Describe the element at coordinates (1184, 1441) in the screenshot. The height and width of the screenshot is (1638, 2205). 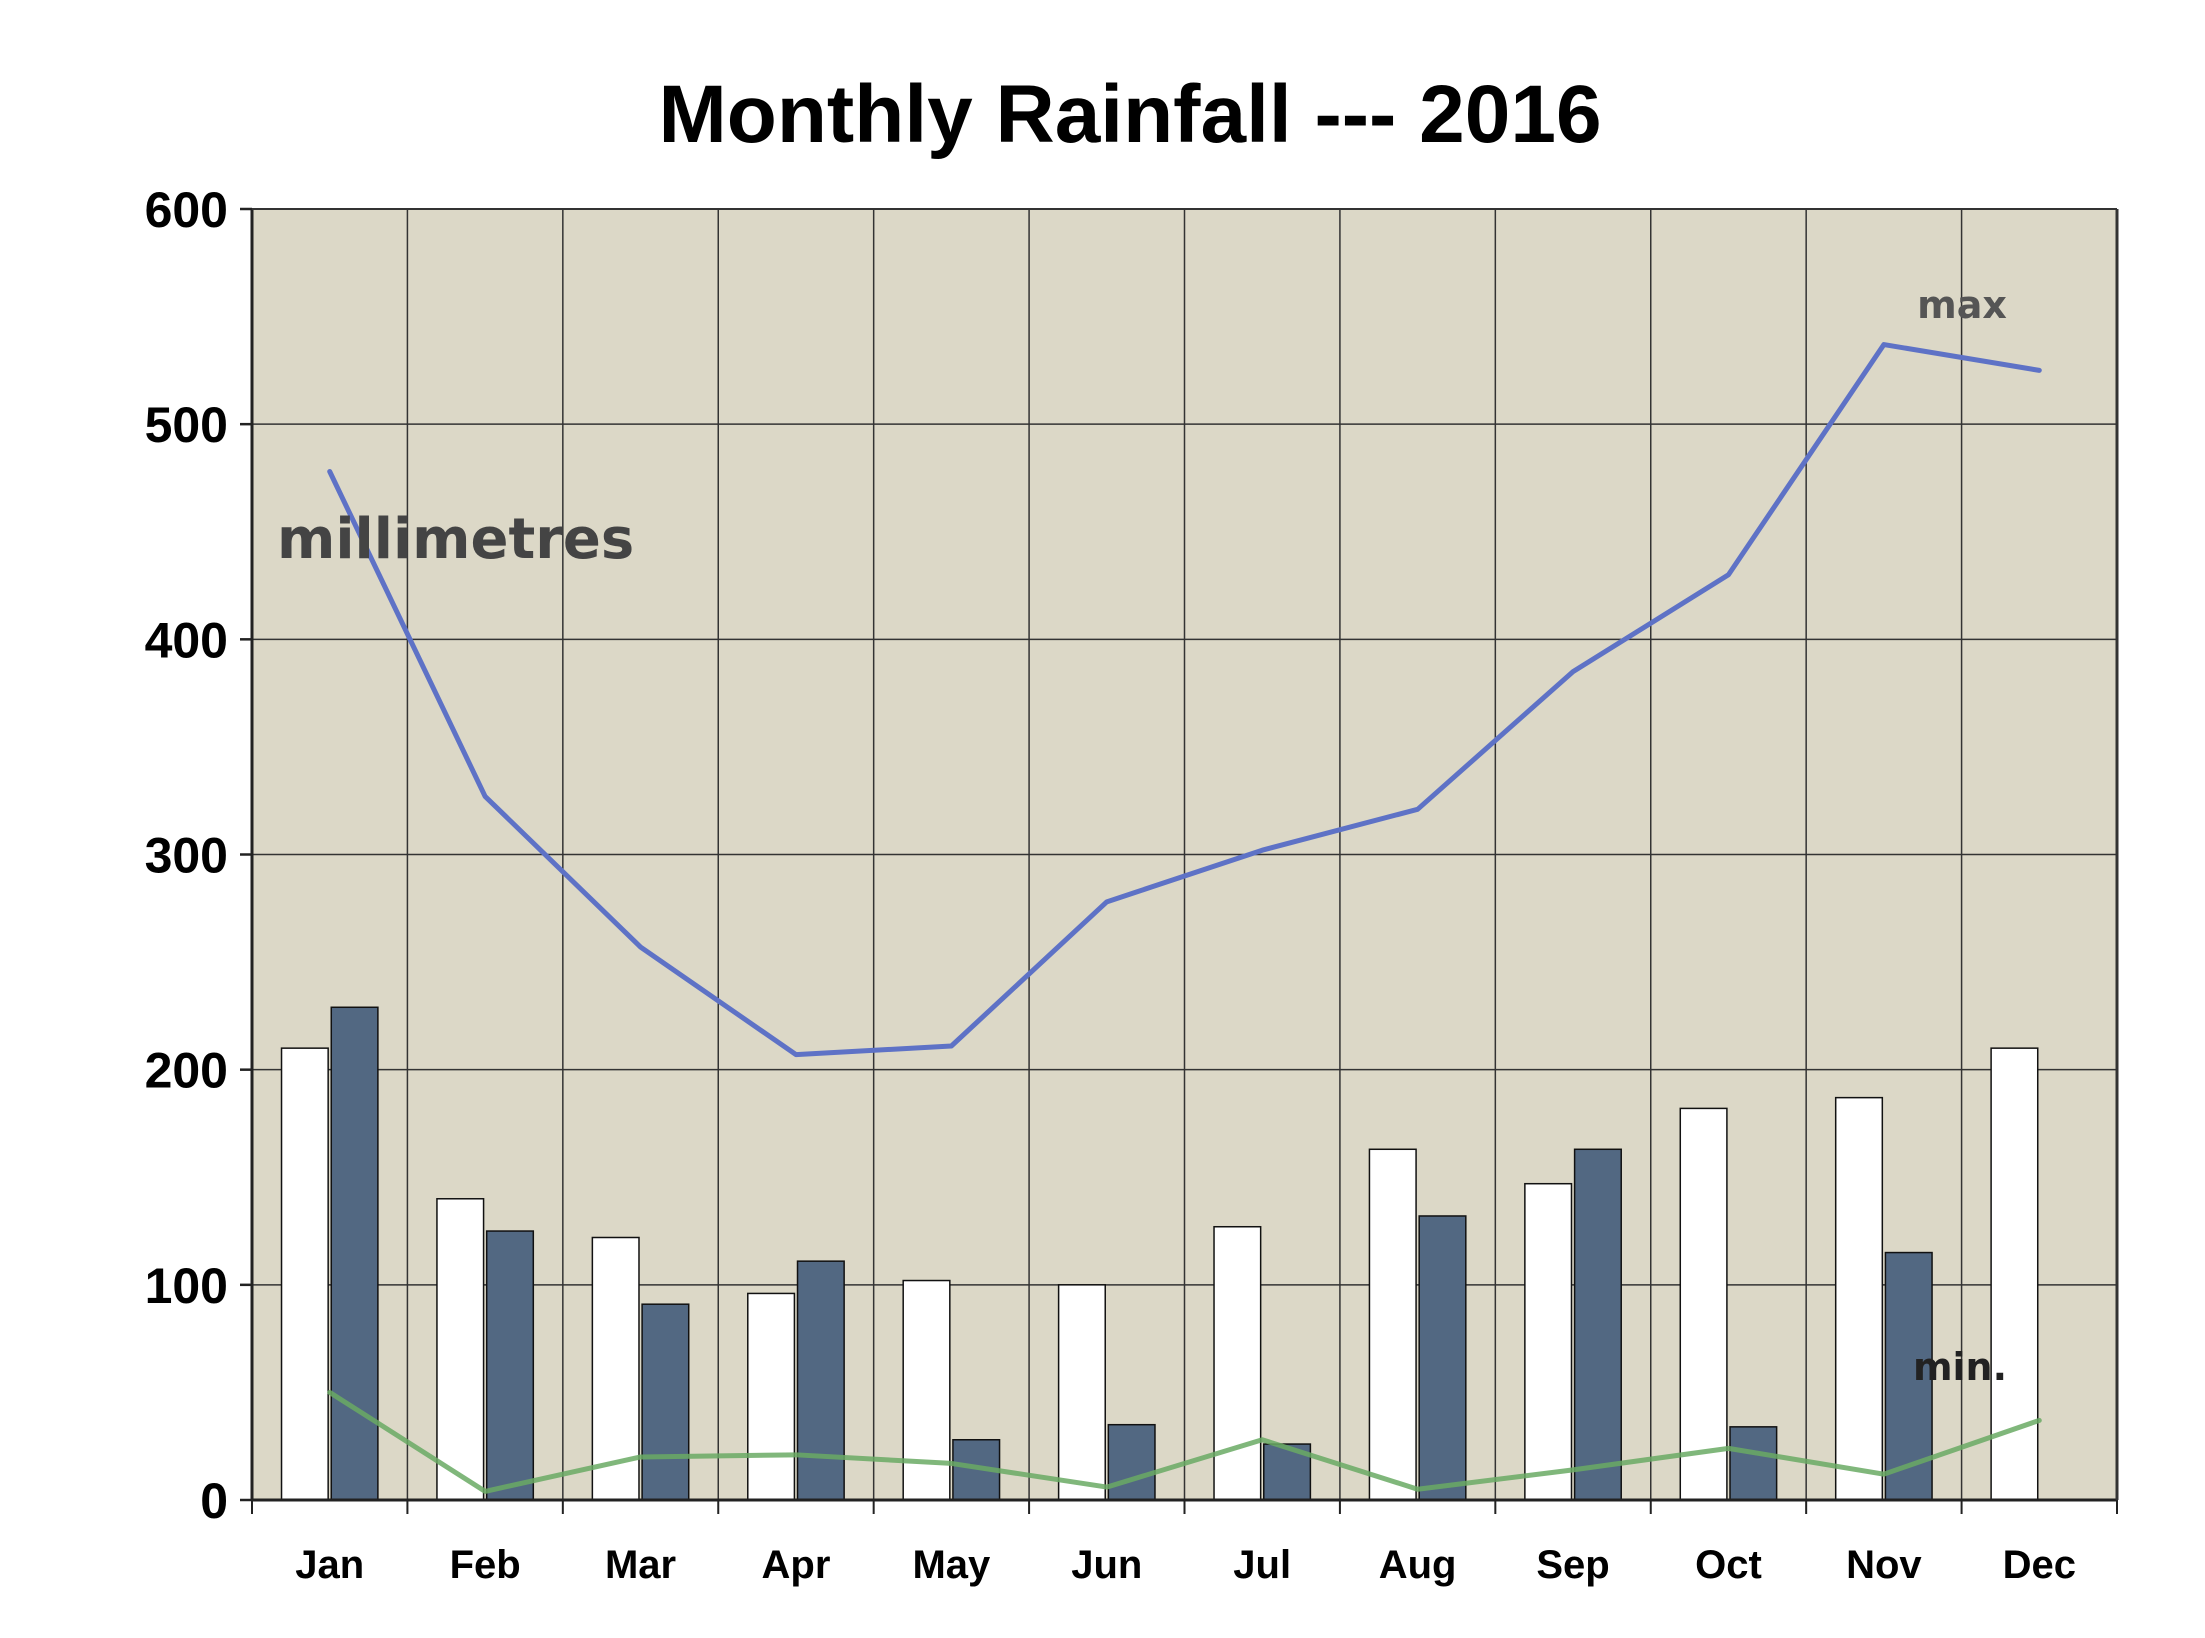
I see `min-line` at that location.